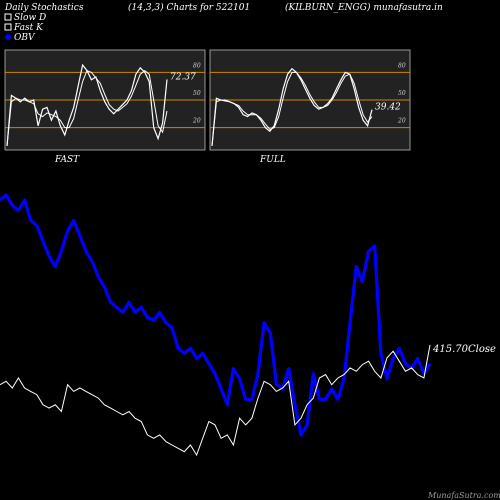  I want to click on legend-label-obv: OBV, so click(25, 38).